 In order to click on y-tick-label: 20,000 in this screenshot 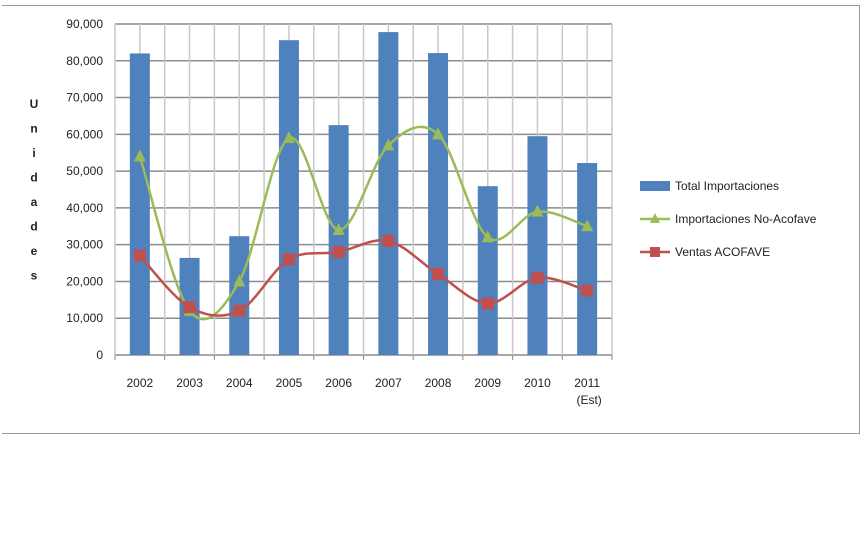, I will do `click(84, 281)`.